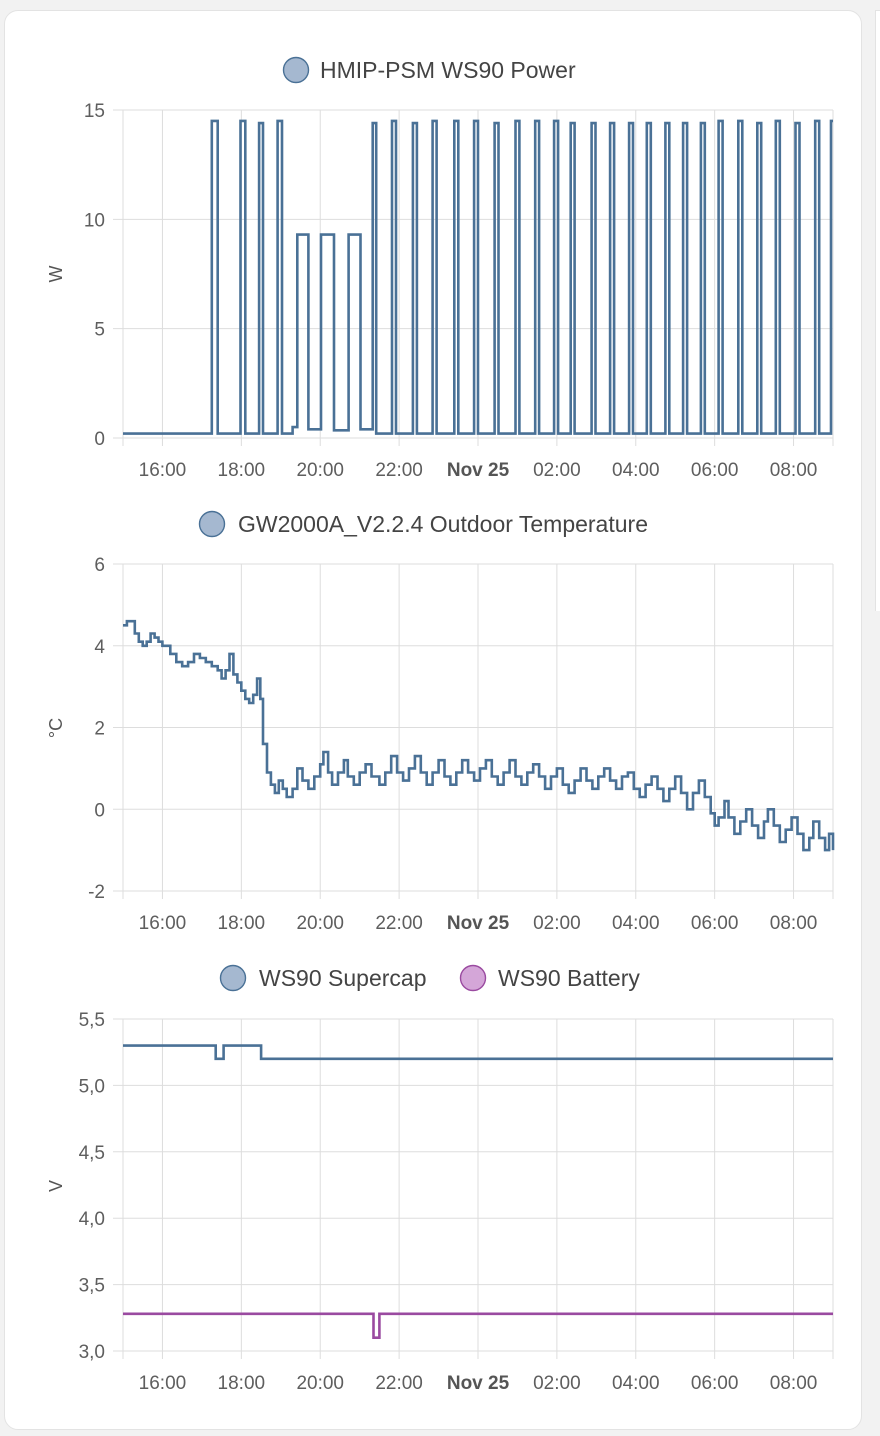  What do you see at coordinates (479, 735) in the screenshot?
I see `series-line-gw2000a-v2-2-4-outdoor-temperature` at bounding box center [479, 735].